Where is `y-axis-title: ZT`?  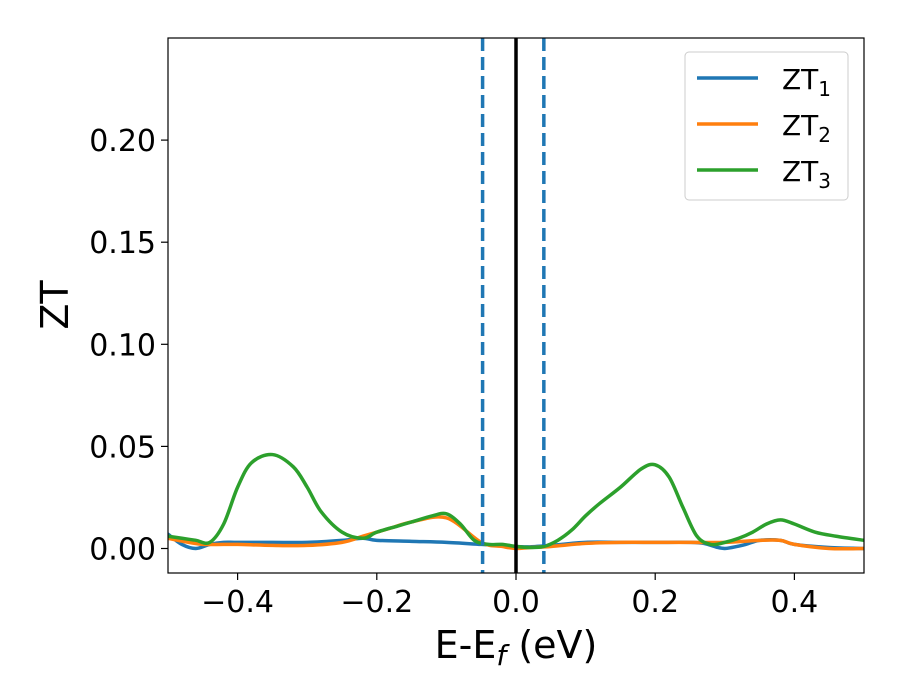 y-axis-title: ZT is located at coordinates (55, 305).